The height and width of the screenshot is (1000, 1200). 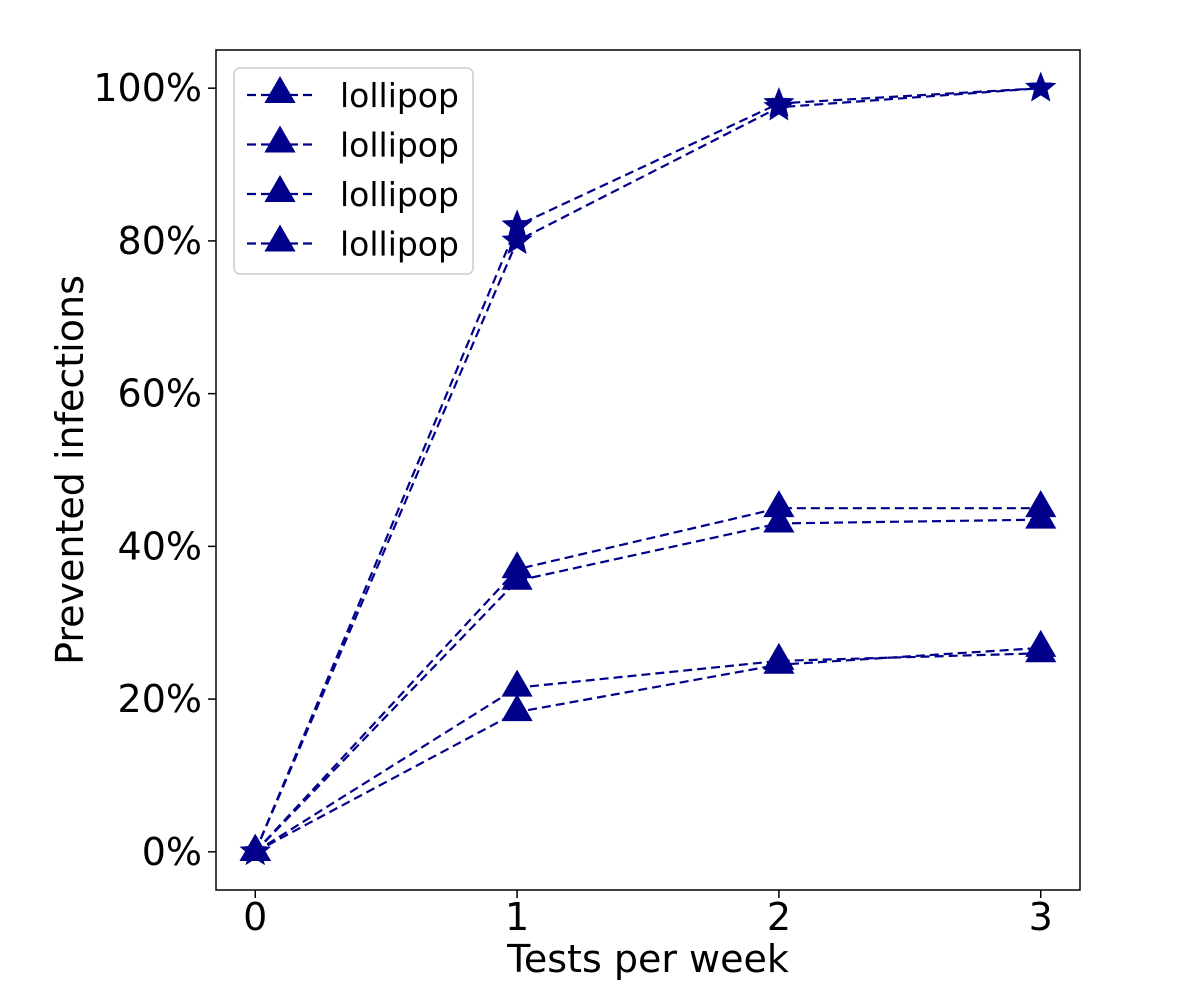 What do you see at coordinates (172, 852) in the screenshot?
I see `y-tick-label: 0%` at bounding box center [172, 852].